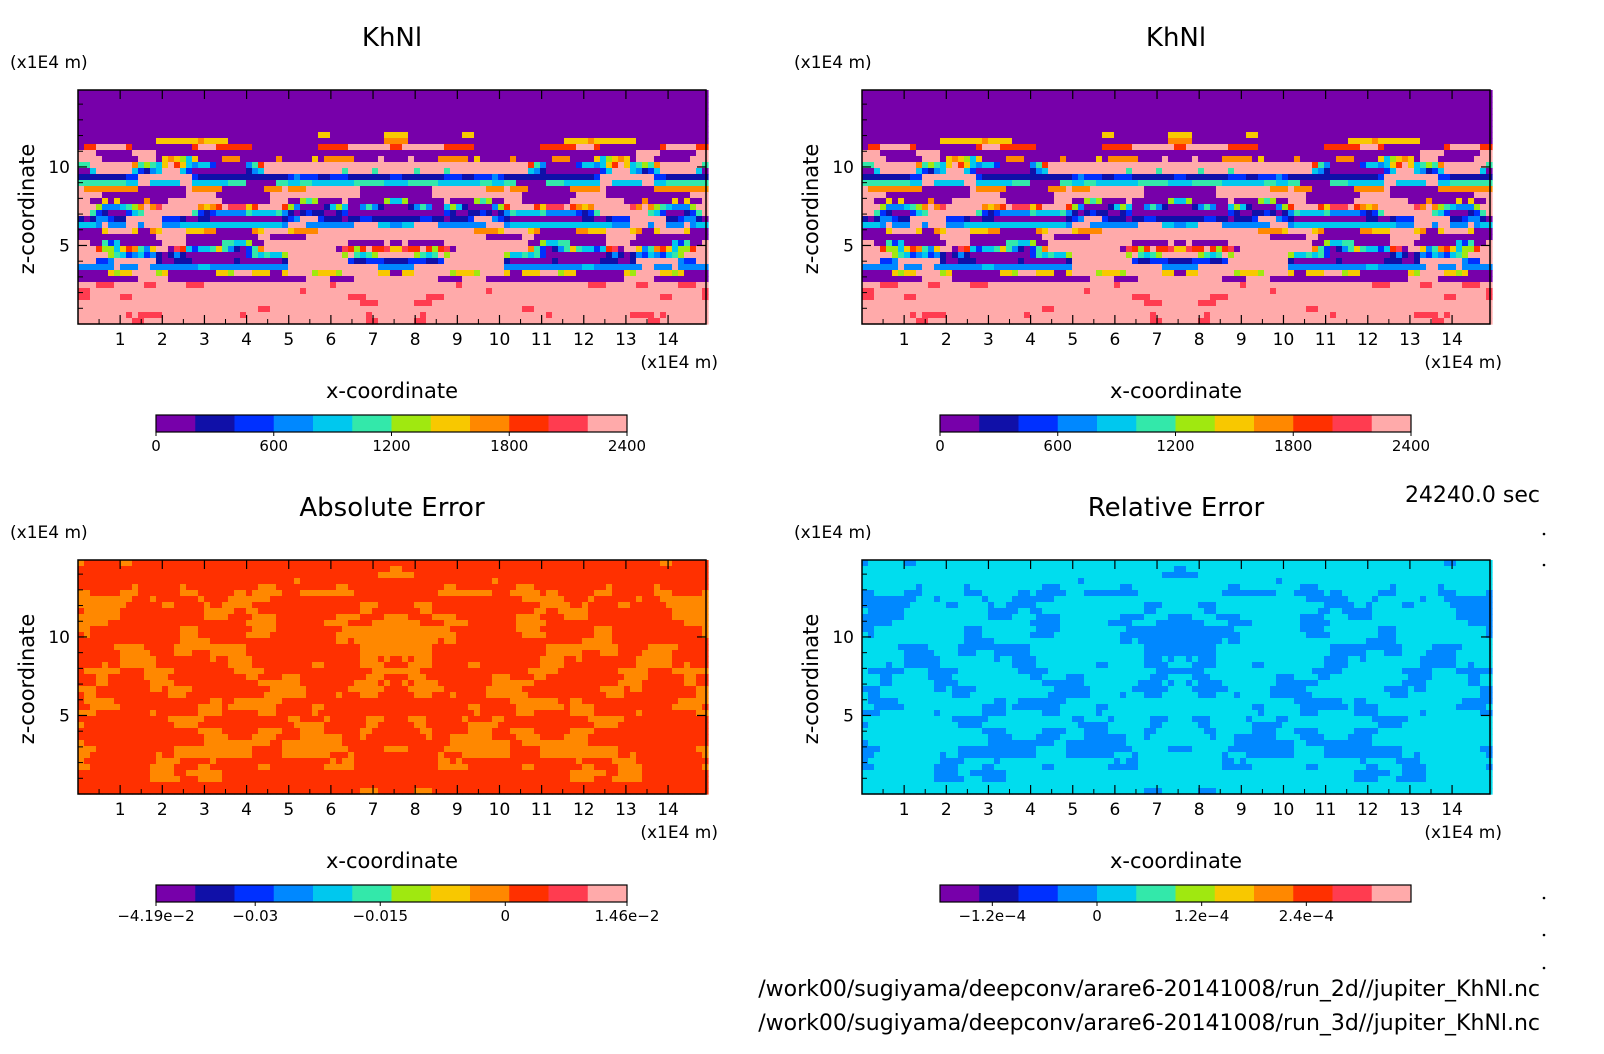  What do you see at coordinates (59, 168) in the screenshot?
I see `y-tick-label: 10` at bounding box center [59, 168].